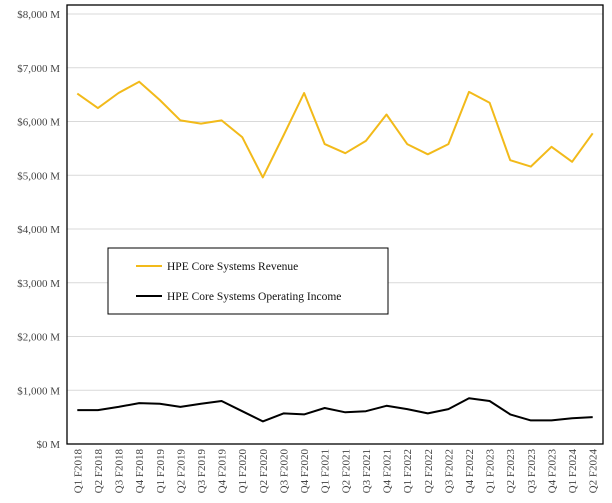  I want to click on x-tick-label: Q4 F2023, so click(552, 471).